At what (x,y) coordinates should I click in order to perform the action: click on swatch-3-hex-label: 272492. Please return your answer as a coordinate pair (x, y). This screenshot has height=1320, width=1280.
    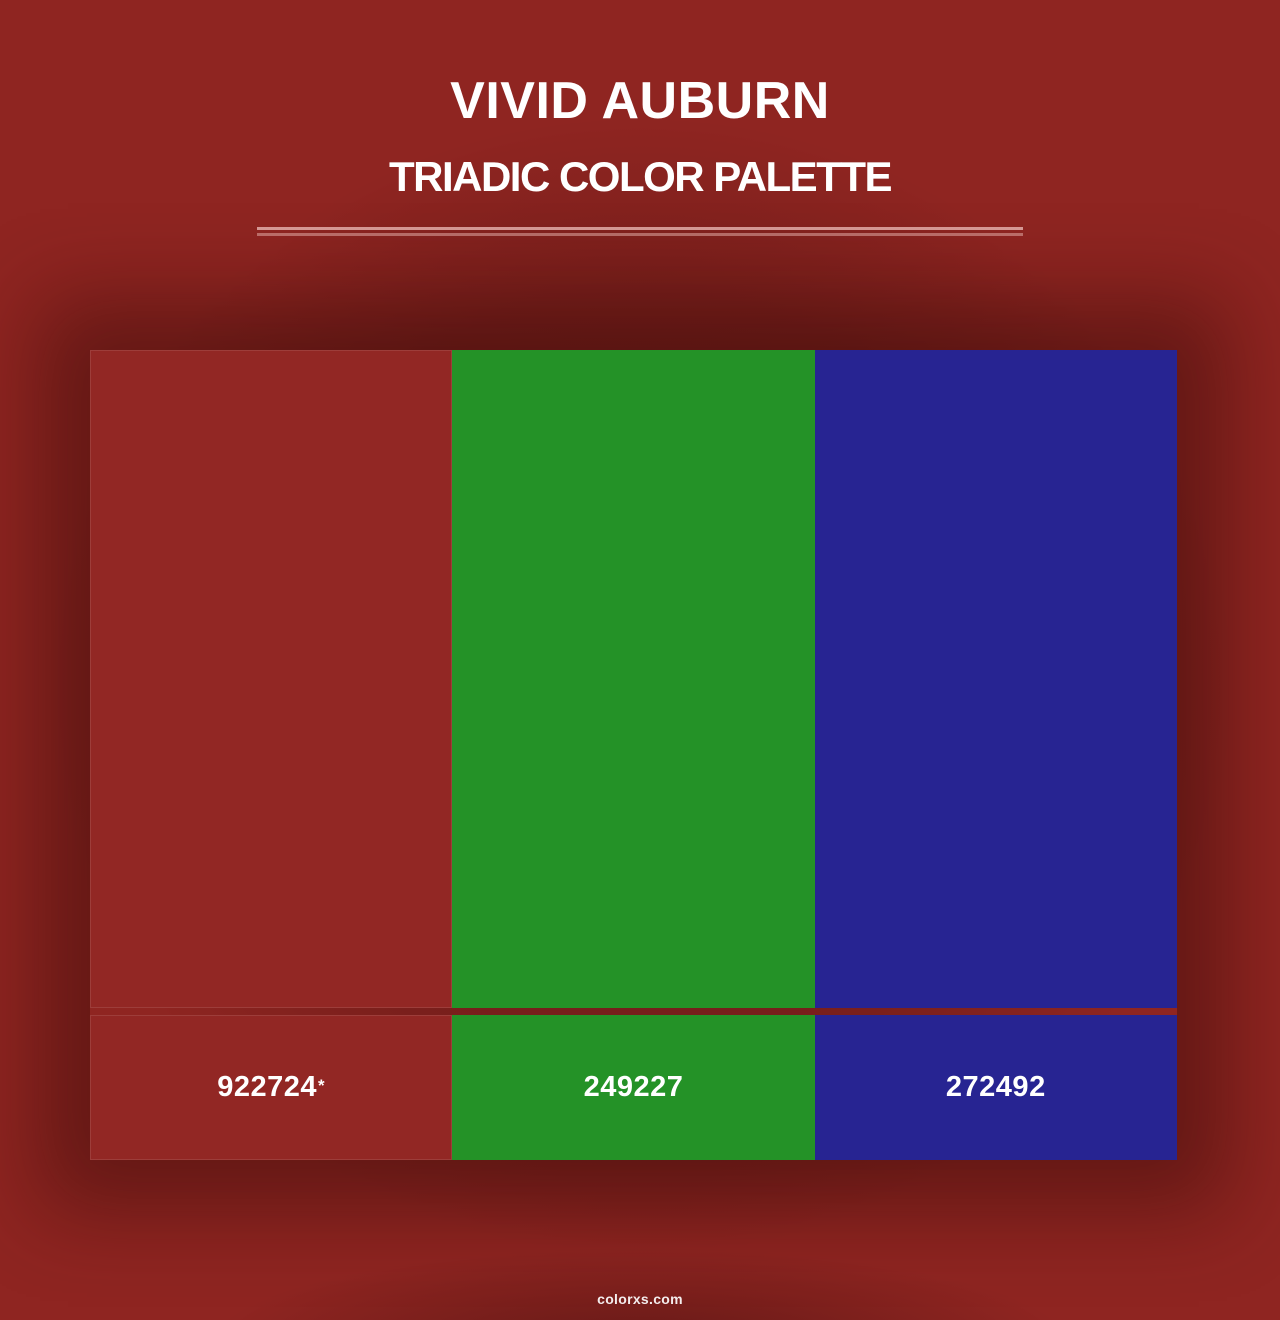
    Looking at the image, I should click on (995, 1087).